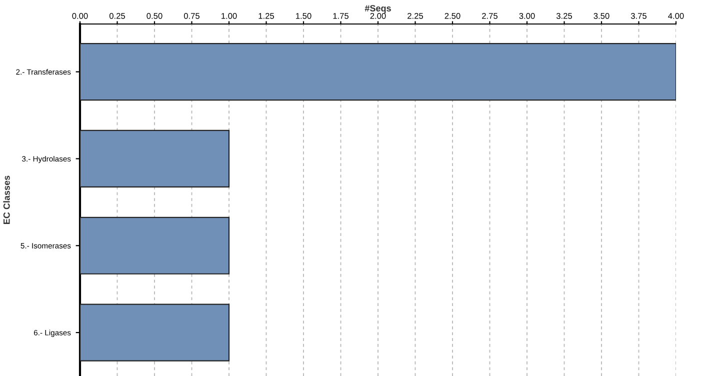 This screenshot has width=708, height=376. I want to click on x-tick-label: 3.50, so click(602, 15).